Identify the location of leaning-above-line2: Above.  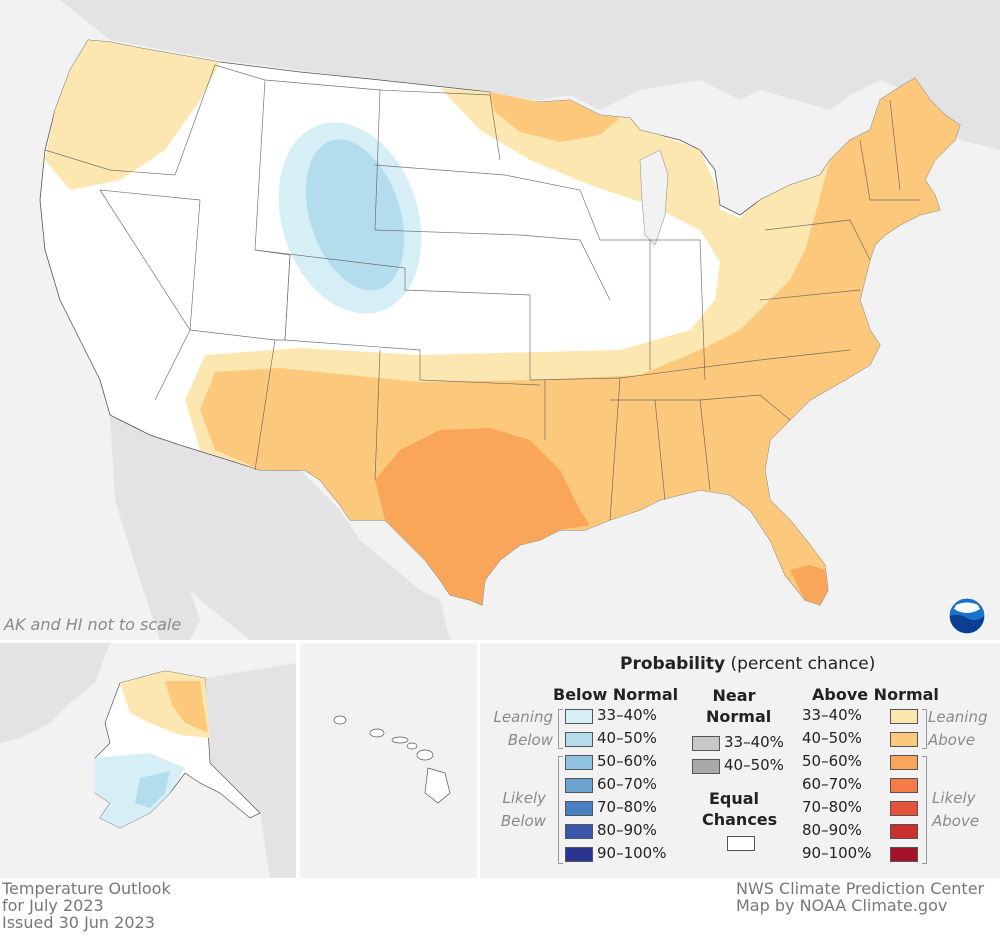
(952, 740).